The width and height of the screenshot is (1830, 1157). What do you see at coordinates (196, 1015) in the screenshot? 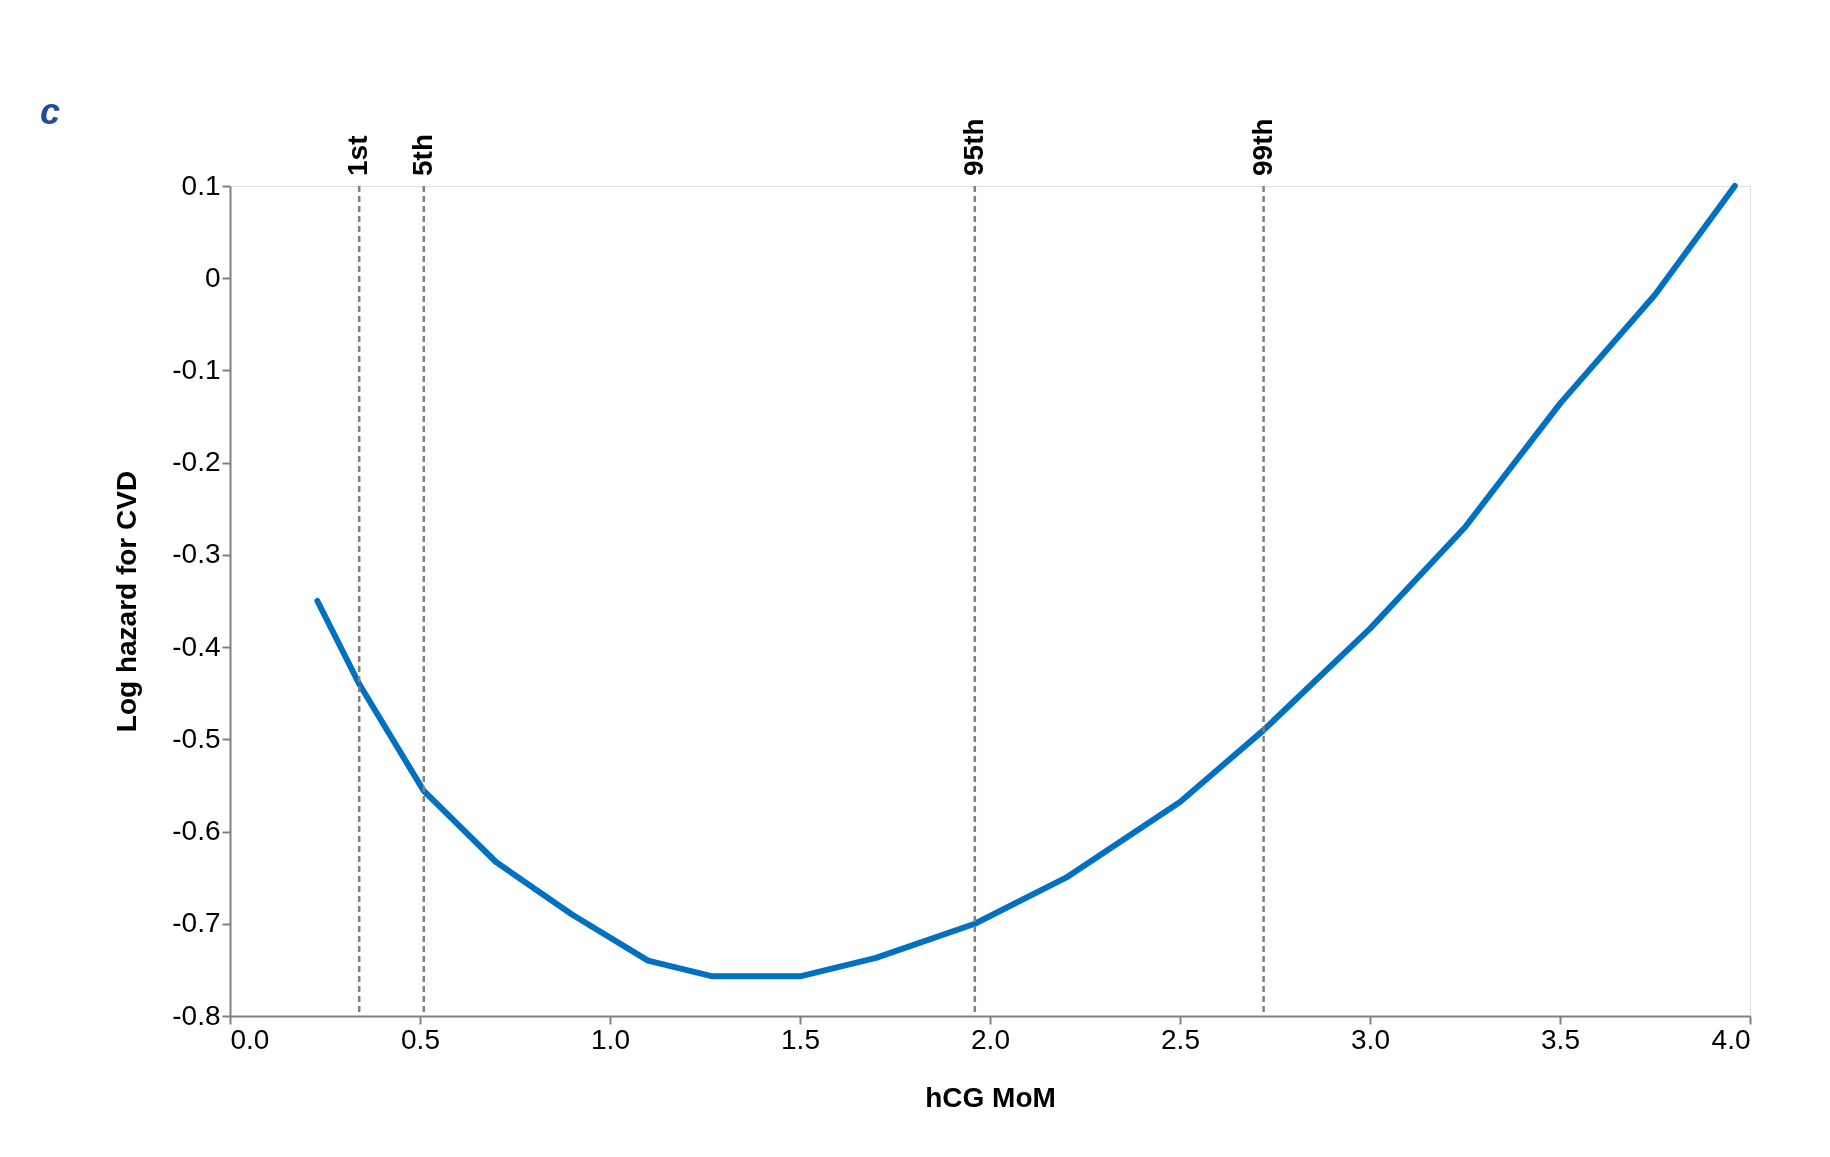
I see `y-tick-label: -0.8` at bounding box center [196, 1015].